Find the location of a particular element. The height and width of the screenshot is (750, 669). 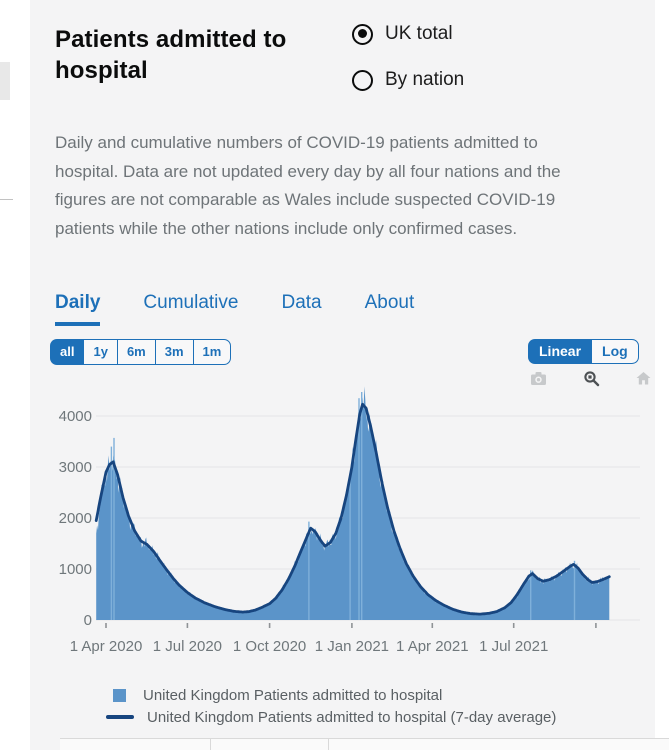

page-title: Patients admitted to hospital is located at coordinates (171, 55).